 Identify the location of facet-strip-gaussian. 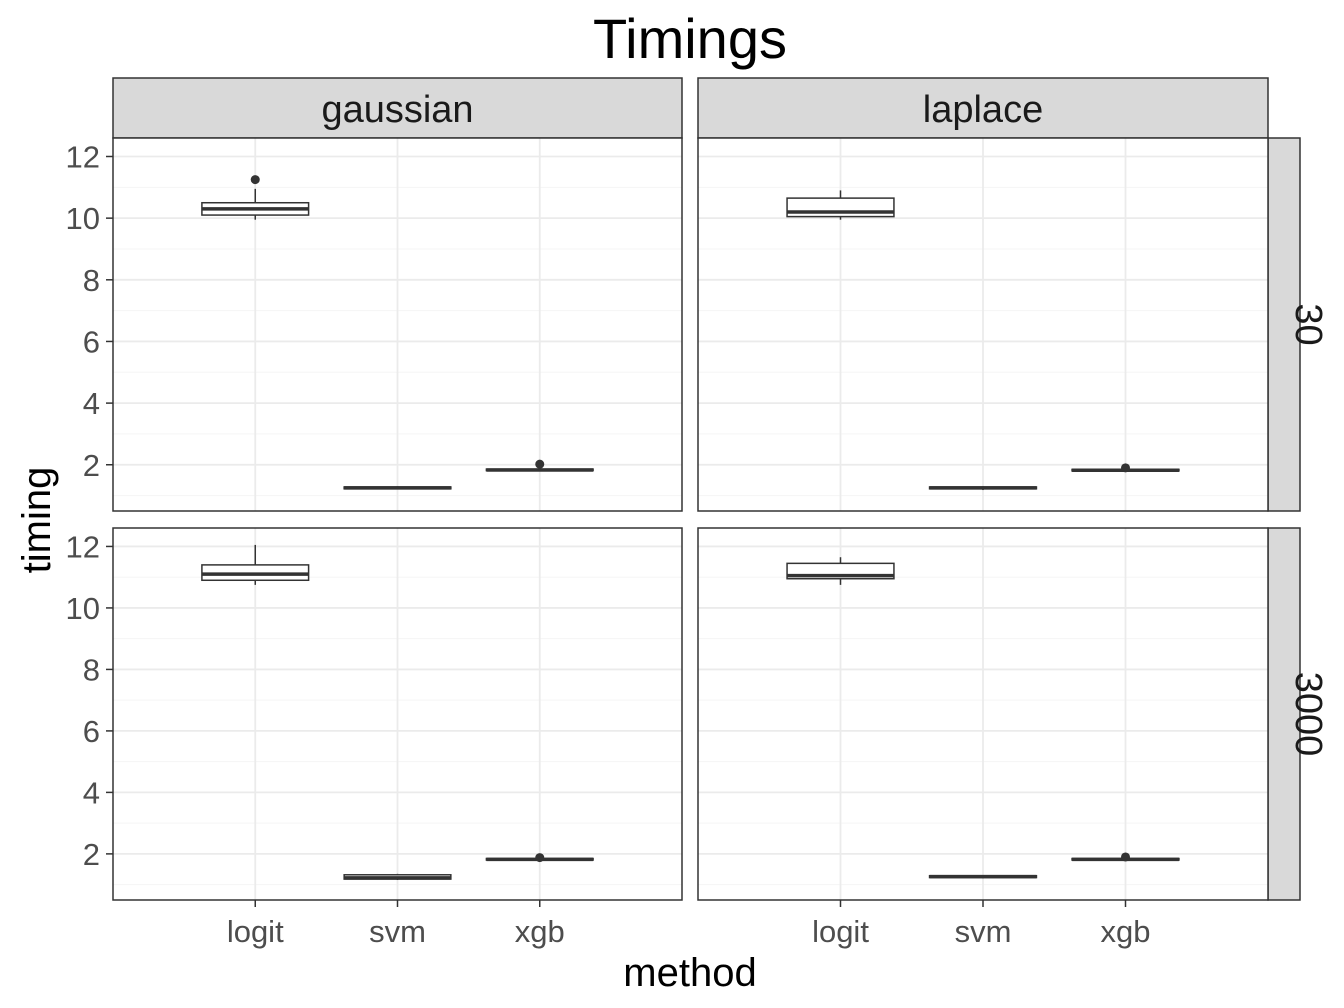
(397, 108).